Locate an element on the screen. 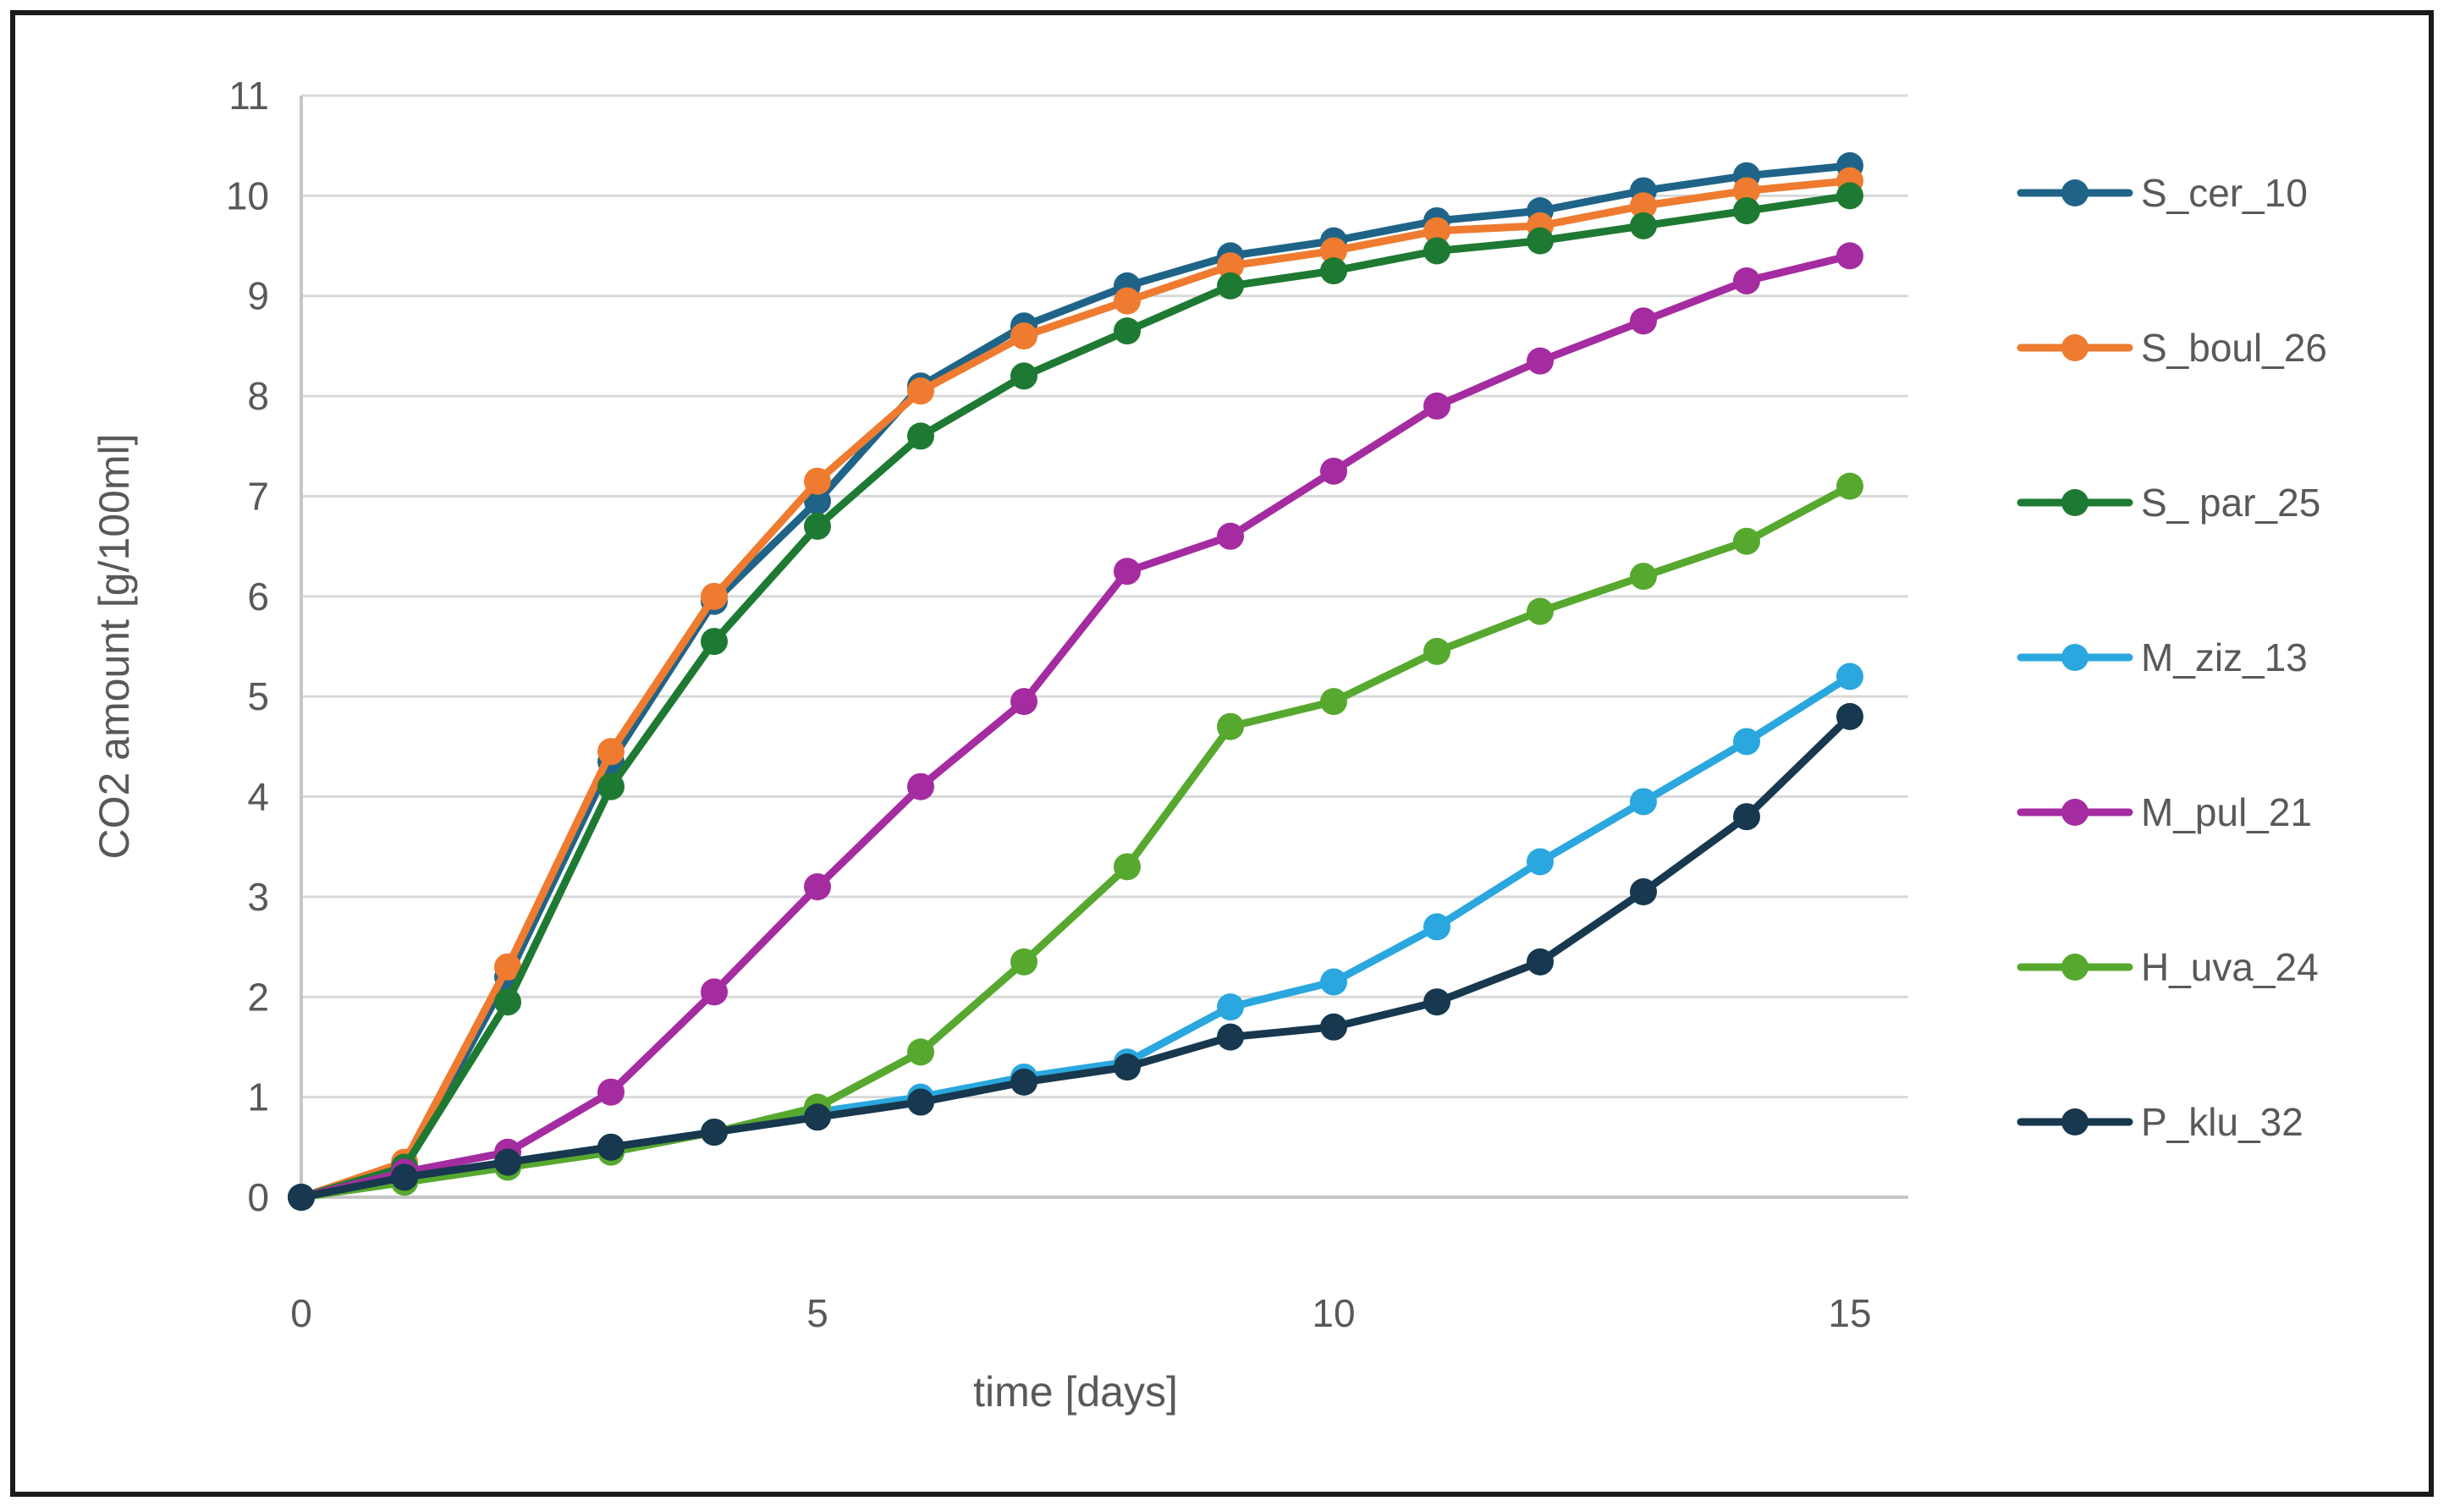  y-tick-label: 10 is located at coordinates (247, 195).